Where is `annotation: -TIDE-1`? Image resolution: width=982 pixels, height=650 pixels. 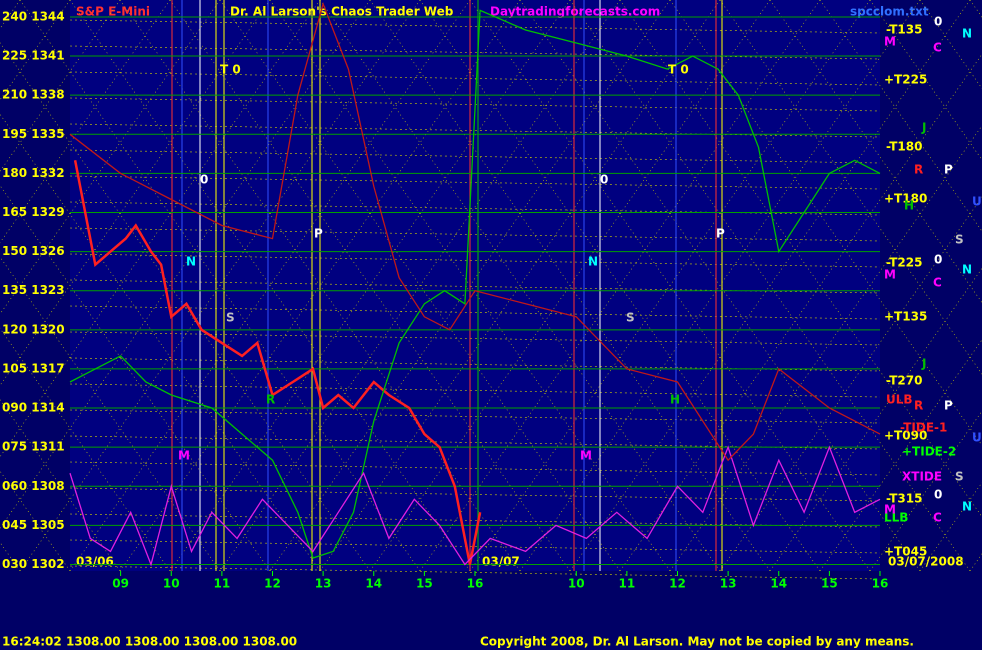 annotation: -TIDE-1 is located at coordinates (923, 428).